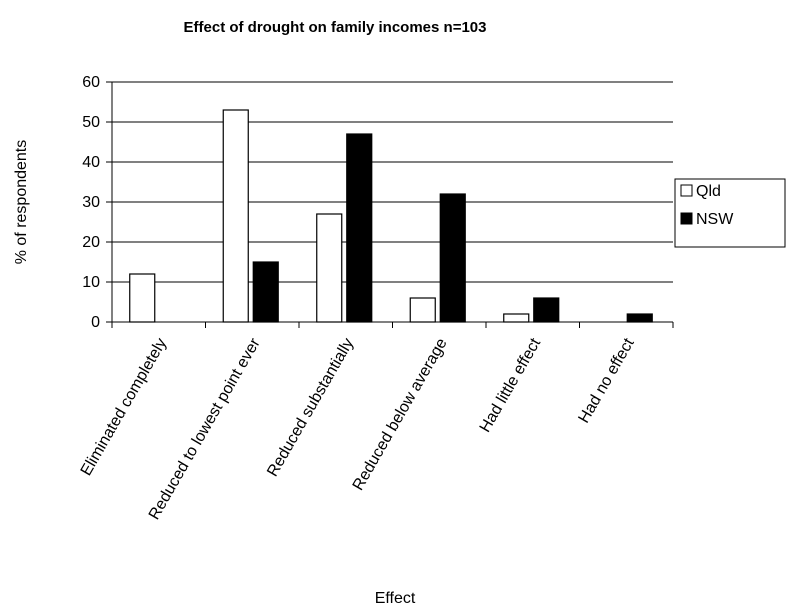 The height and width of the screenshot is (610, 786). What do you see at coordinates (607, 380) in the screenshot?
I see `x-tick-label: Had no effect` at bounding box center [607, 380].